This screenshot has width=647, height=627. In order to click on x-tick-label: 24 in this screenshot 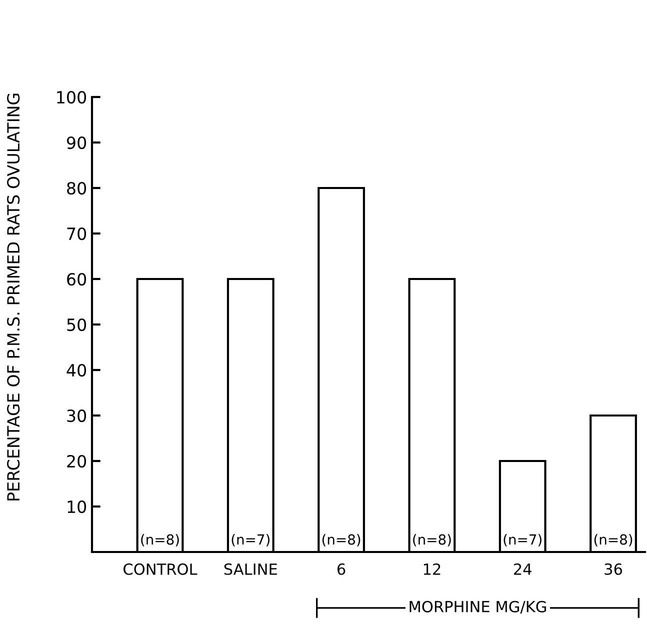, I will do `click(523, 569)`.